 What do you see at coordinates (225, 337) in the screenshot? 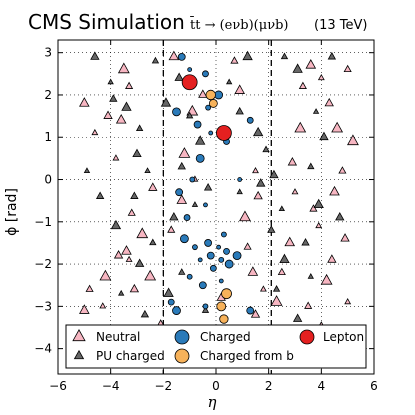
I see `legend-label-charged: Charged` at bounding box center [225, 337].